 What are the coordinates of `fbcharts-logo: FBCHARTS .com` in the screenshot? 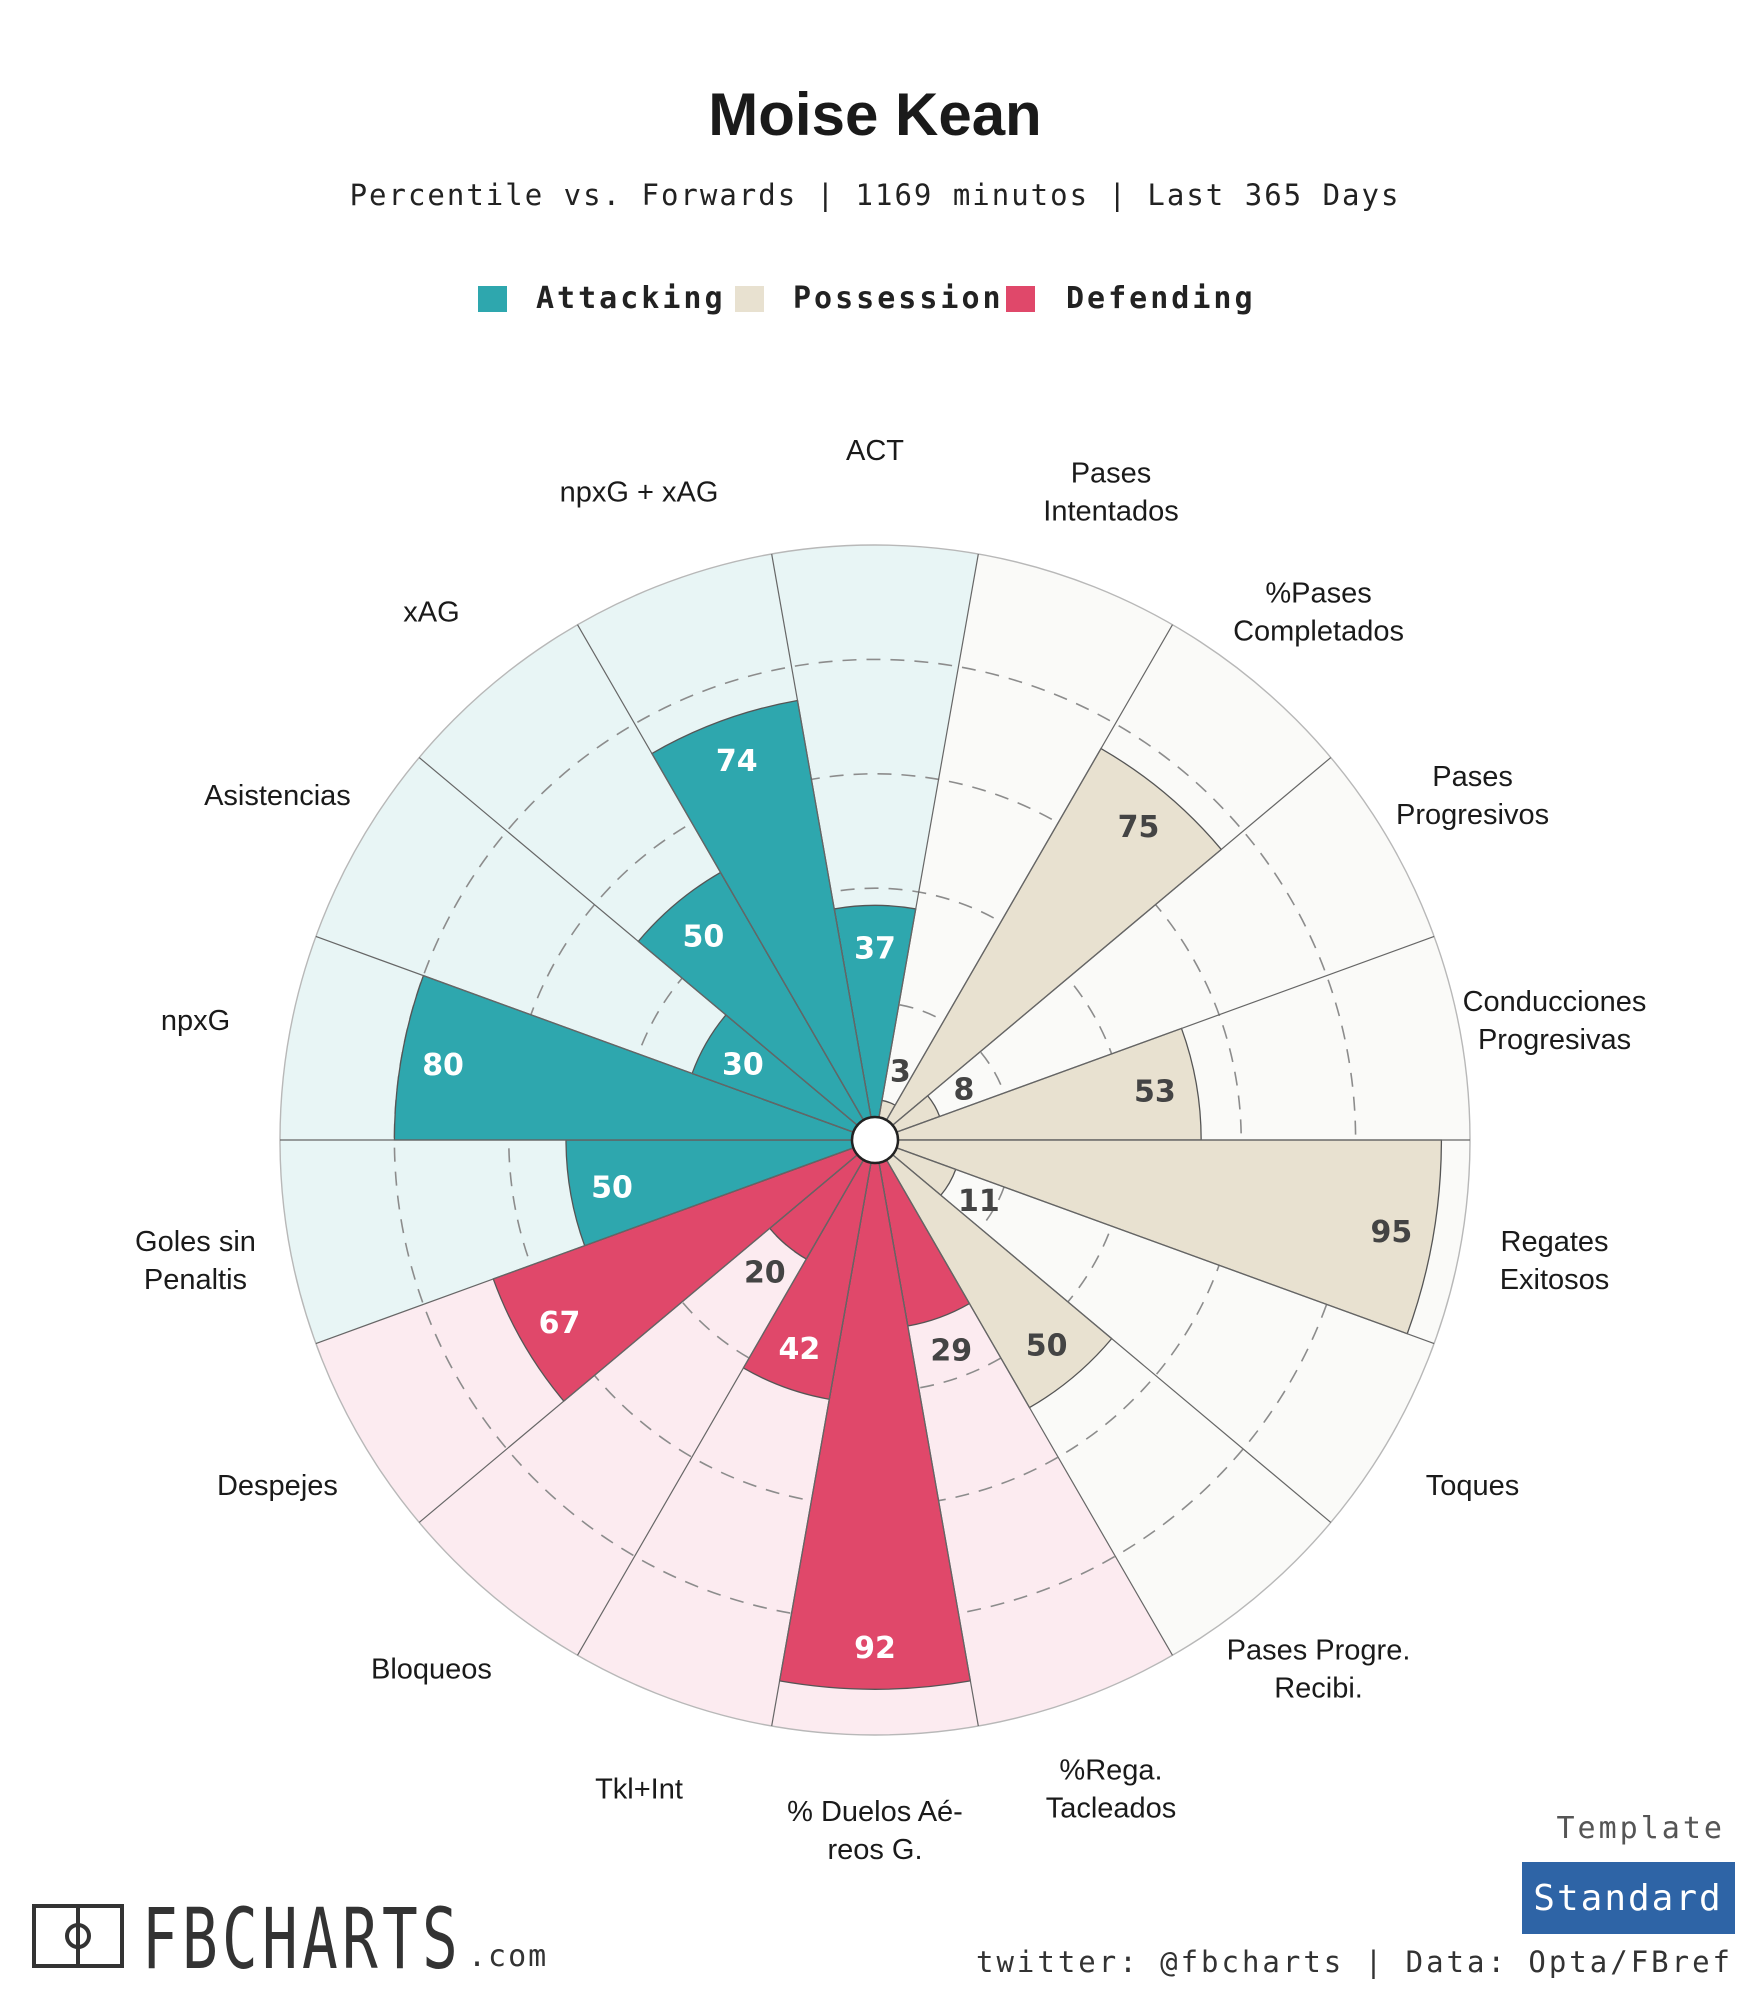 It's located at (290, 1939).